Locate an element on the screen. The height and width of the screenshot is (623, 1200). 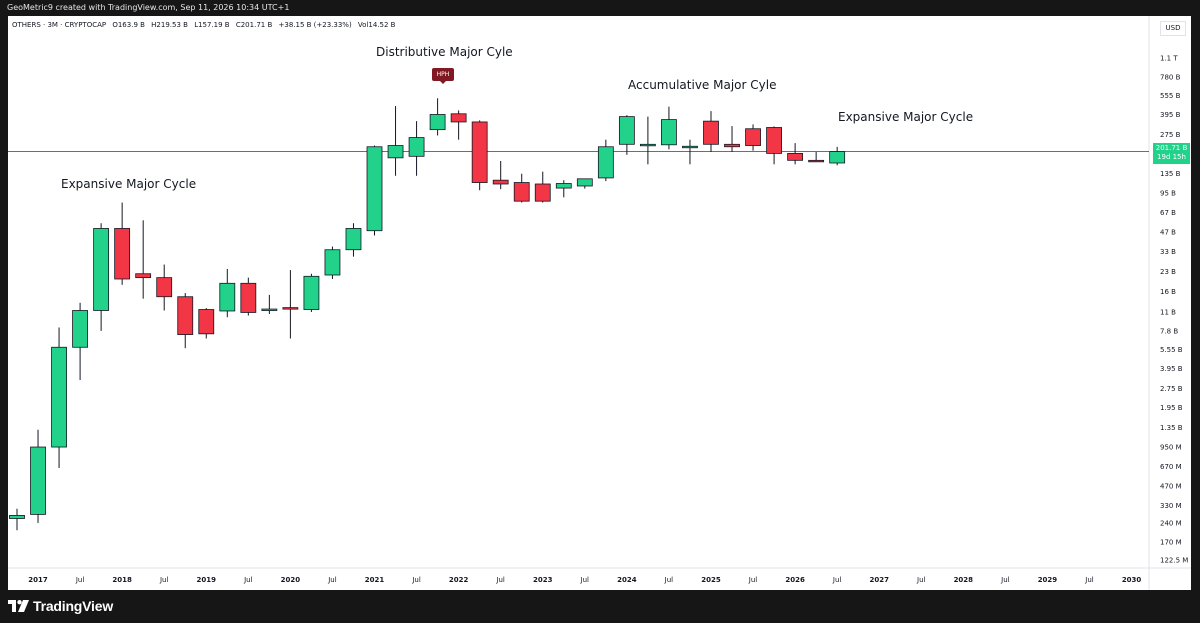
y-tick-label: 67 B is located at coordinates (1168, 213).